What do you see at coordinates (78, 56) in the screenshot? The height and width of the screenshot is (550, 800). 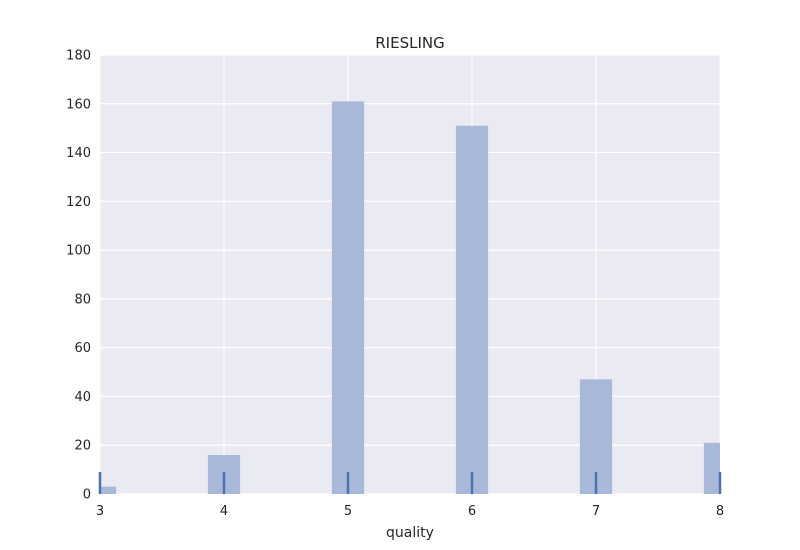 I see `y-tick-label: 180` at bounding box center [78, 56].